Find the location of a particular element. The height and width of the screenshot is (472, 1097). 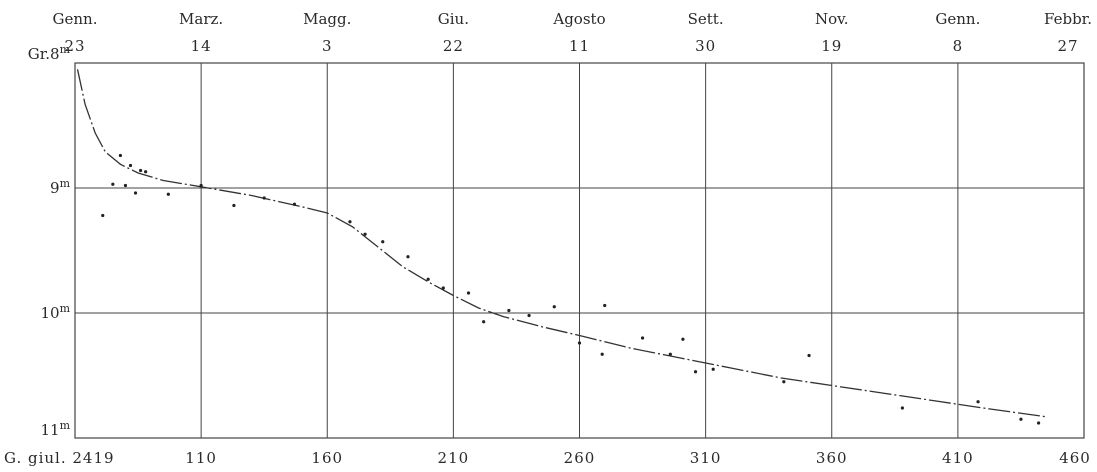

y-axis: Gr.8m 9m 10m 11m is located at coordinates (49, 241).